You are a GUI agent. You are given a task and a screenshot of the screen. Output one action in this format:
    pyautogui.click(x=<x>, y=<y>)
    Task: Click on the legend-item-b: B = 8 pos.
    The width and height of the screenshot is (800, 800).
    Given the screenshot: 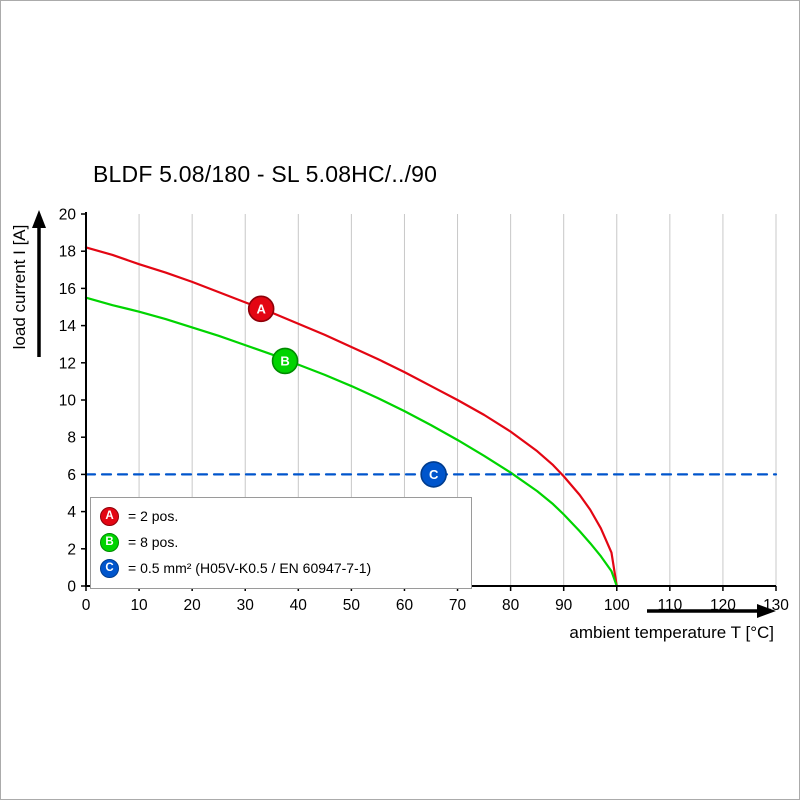 What is the action you would take?
    pyautogui.click(x=281, y=542)
    